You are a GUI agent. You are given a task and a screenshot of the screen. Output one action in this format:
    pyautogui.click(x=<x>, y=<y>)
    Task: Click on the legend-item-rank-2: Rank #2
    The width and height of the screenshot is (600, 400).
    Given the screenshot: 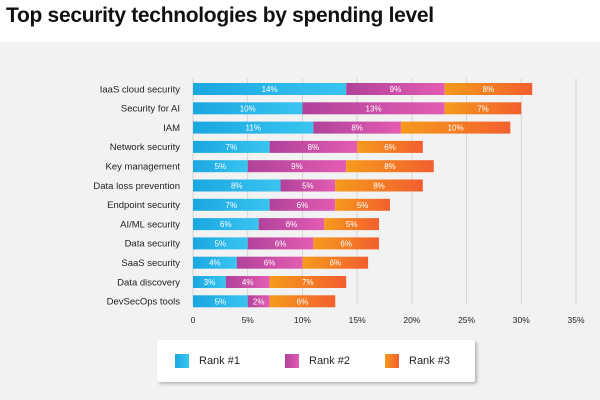 What is the action you would take?
    pyautogui.click(x=317, y=361)
    